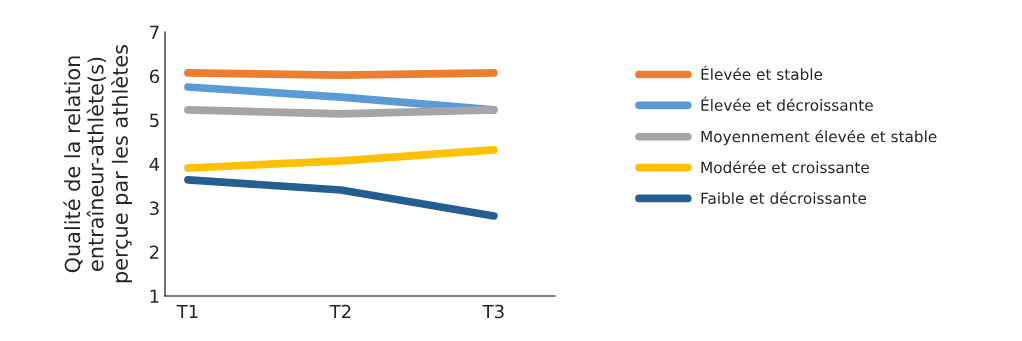 The height and width of the screenshot is (341, 1022). I want to click on x-tick-label: T3, so click(493, 311).